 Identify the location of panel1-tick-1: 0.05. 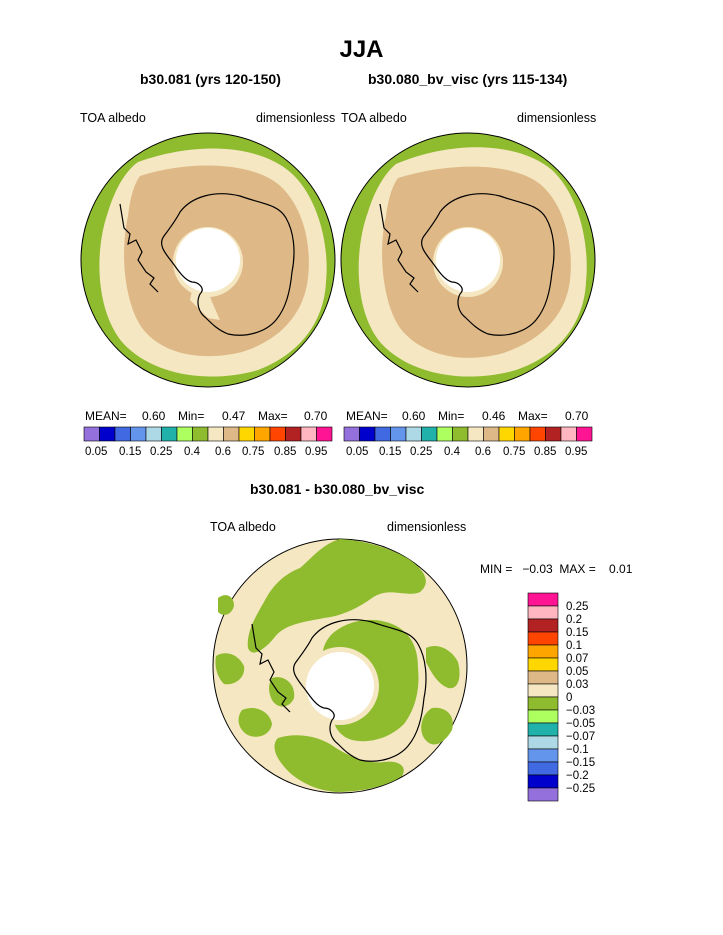
(96, 452).